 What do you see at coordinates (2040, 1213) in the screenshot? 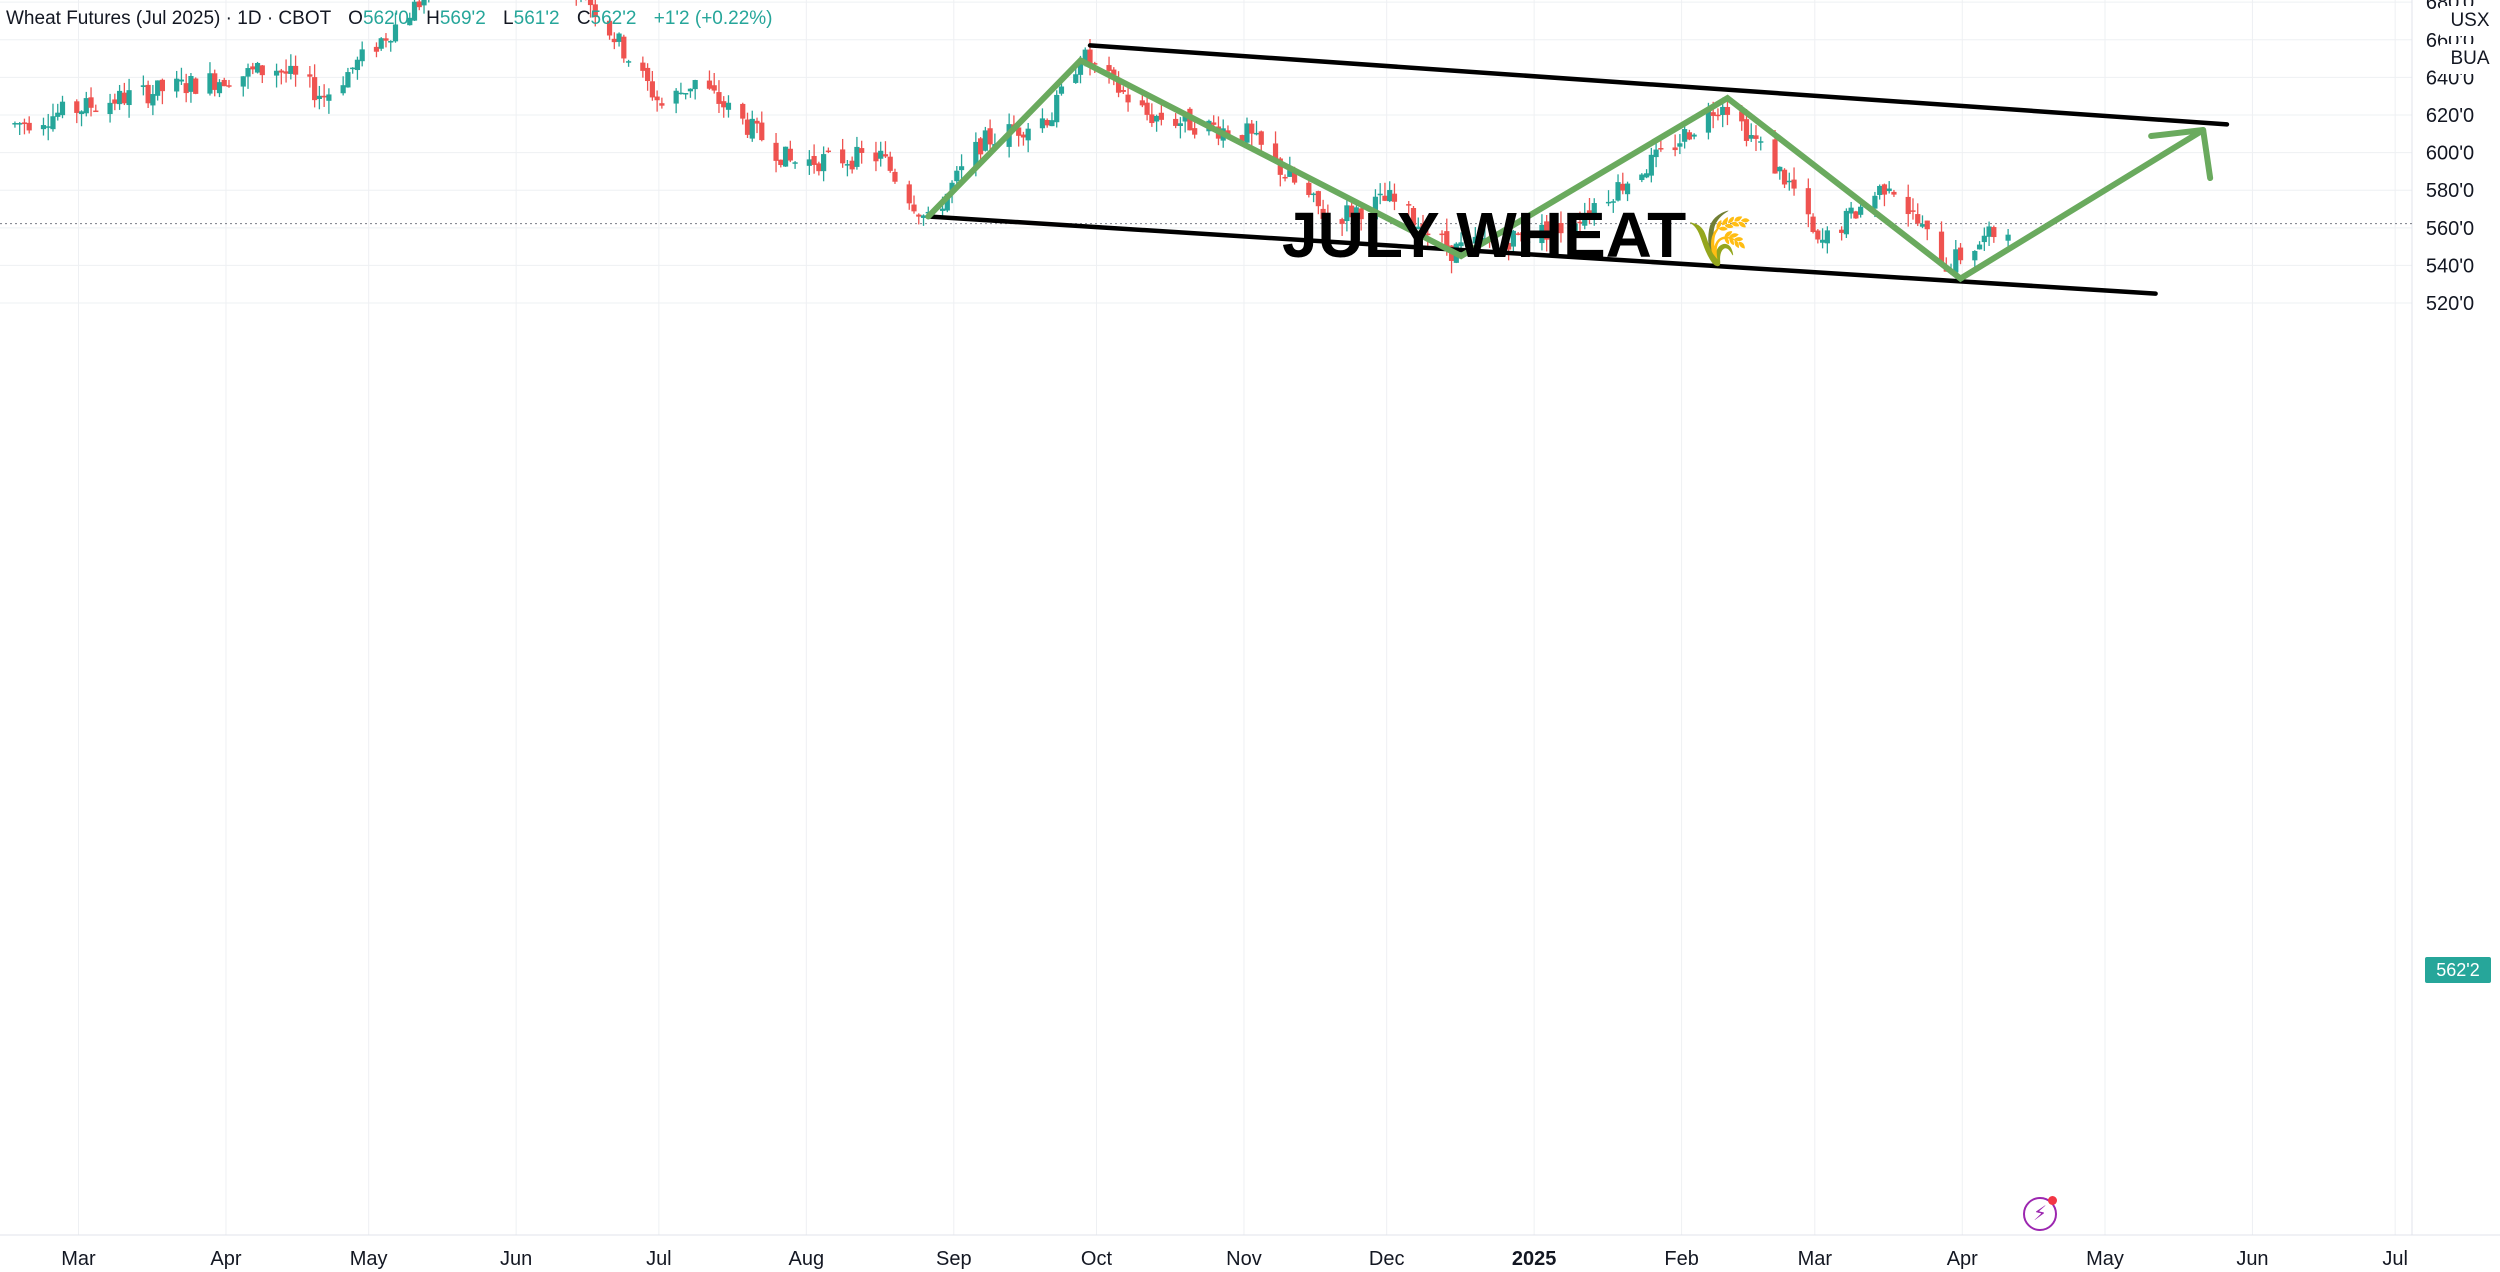
I see `lightning-bolt-icon: ⚡` at bounding box center [2040, 1213].